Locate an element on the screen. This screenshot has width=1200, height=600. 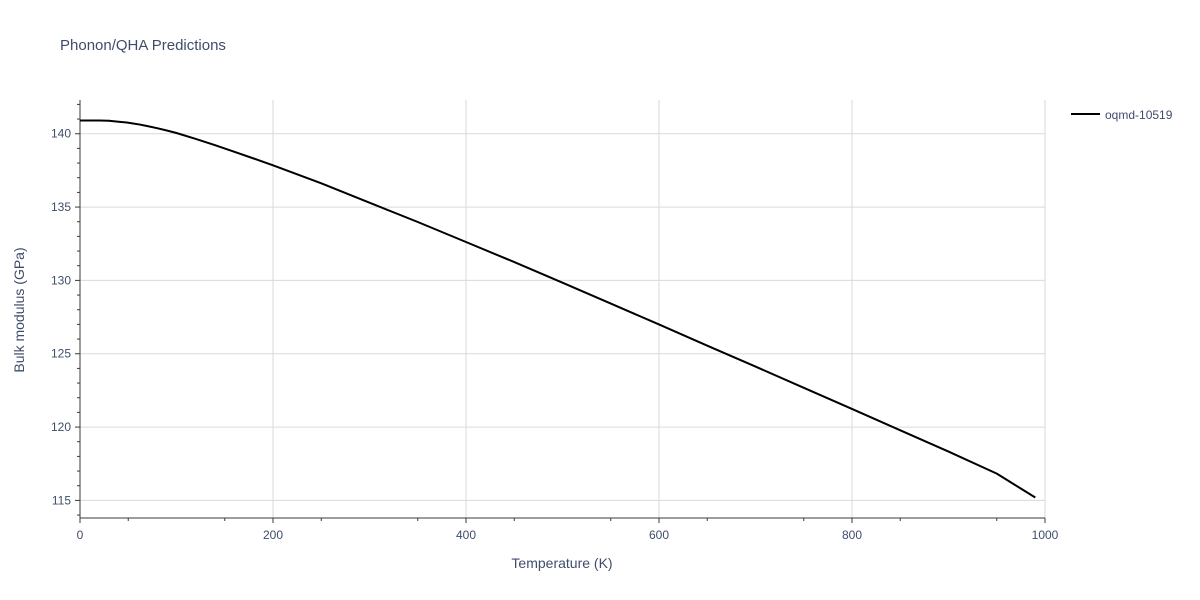
x-tick-label: 800 is located at coordinates (852, 535).